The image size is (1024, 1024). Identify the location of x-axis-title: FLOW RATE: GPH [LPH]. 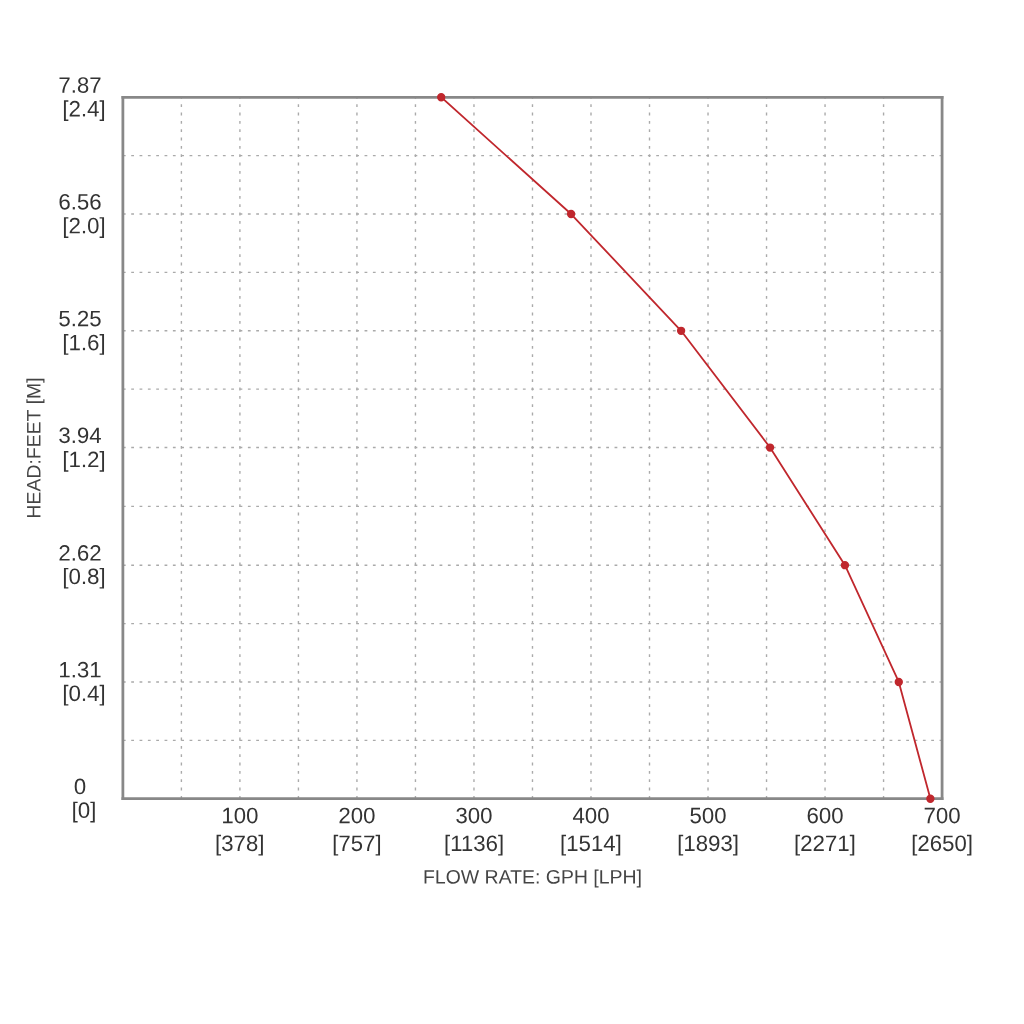
(532, 878).